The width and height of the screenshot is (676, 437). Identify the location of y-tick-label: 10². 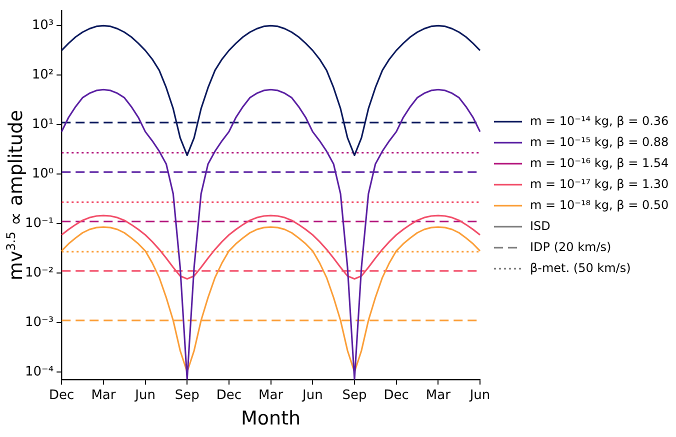
(43, 75).